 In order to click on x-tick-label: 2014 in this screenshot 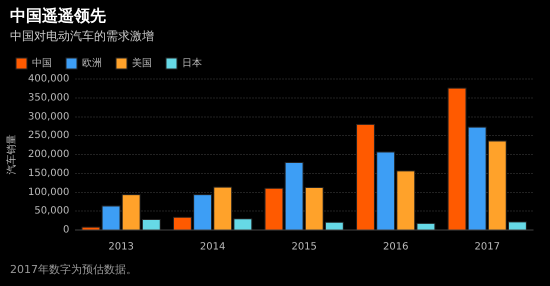, I will do `click(213, 247)`.